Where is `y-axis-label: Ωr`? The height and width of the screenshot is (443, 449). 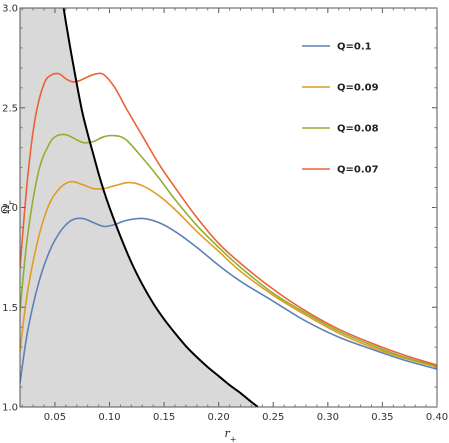
y-axis-label: Ωr is located at coordinates (8, 207).